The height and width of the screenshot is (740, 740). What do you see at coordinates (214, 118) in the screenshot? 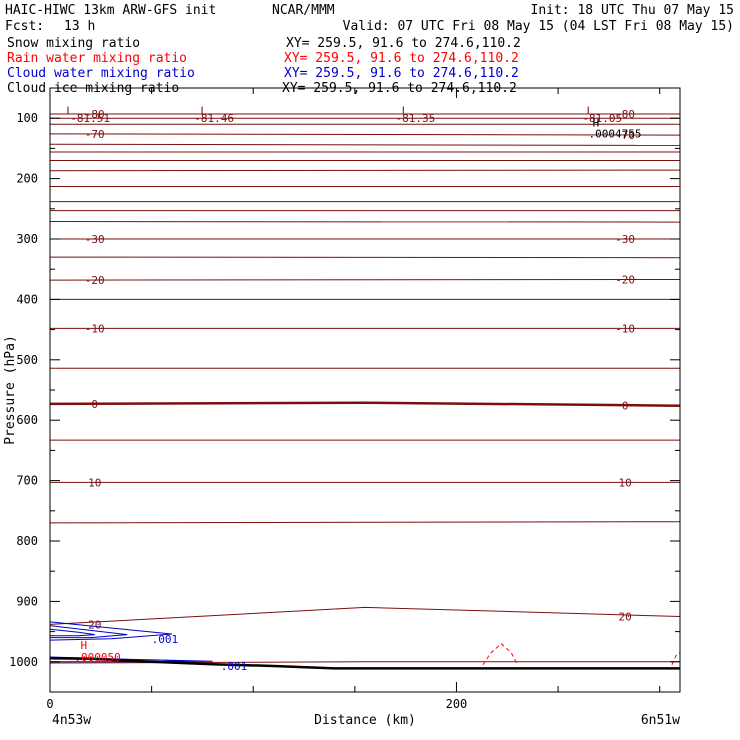
I see `contour-annotation: -81.46` at bounding box center [214, 118].